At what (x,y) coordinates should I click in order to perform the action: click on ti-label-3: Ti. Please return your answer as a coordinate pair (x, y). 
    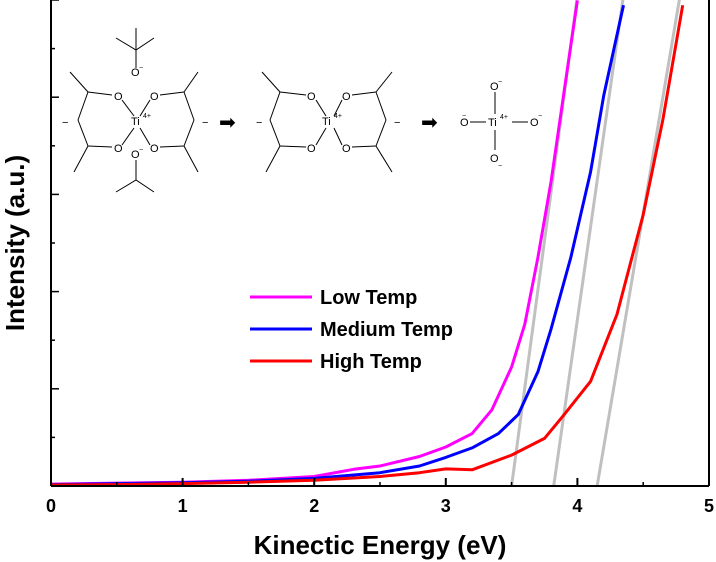
    Looking at the image, I should click on (492, 123).